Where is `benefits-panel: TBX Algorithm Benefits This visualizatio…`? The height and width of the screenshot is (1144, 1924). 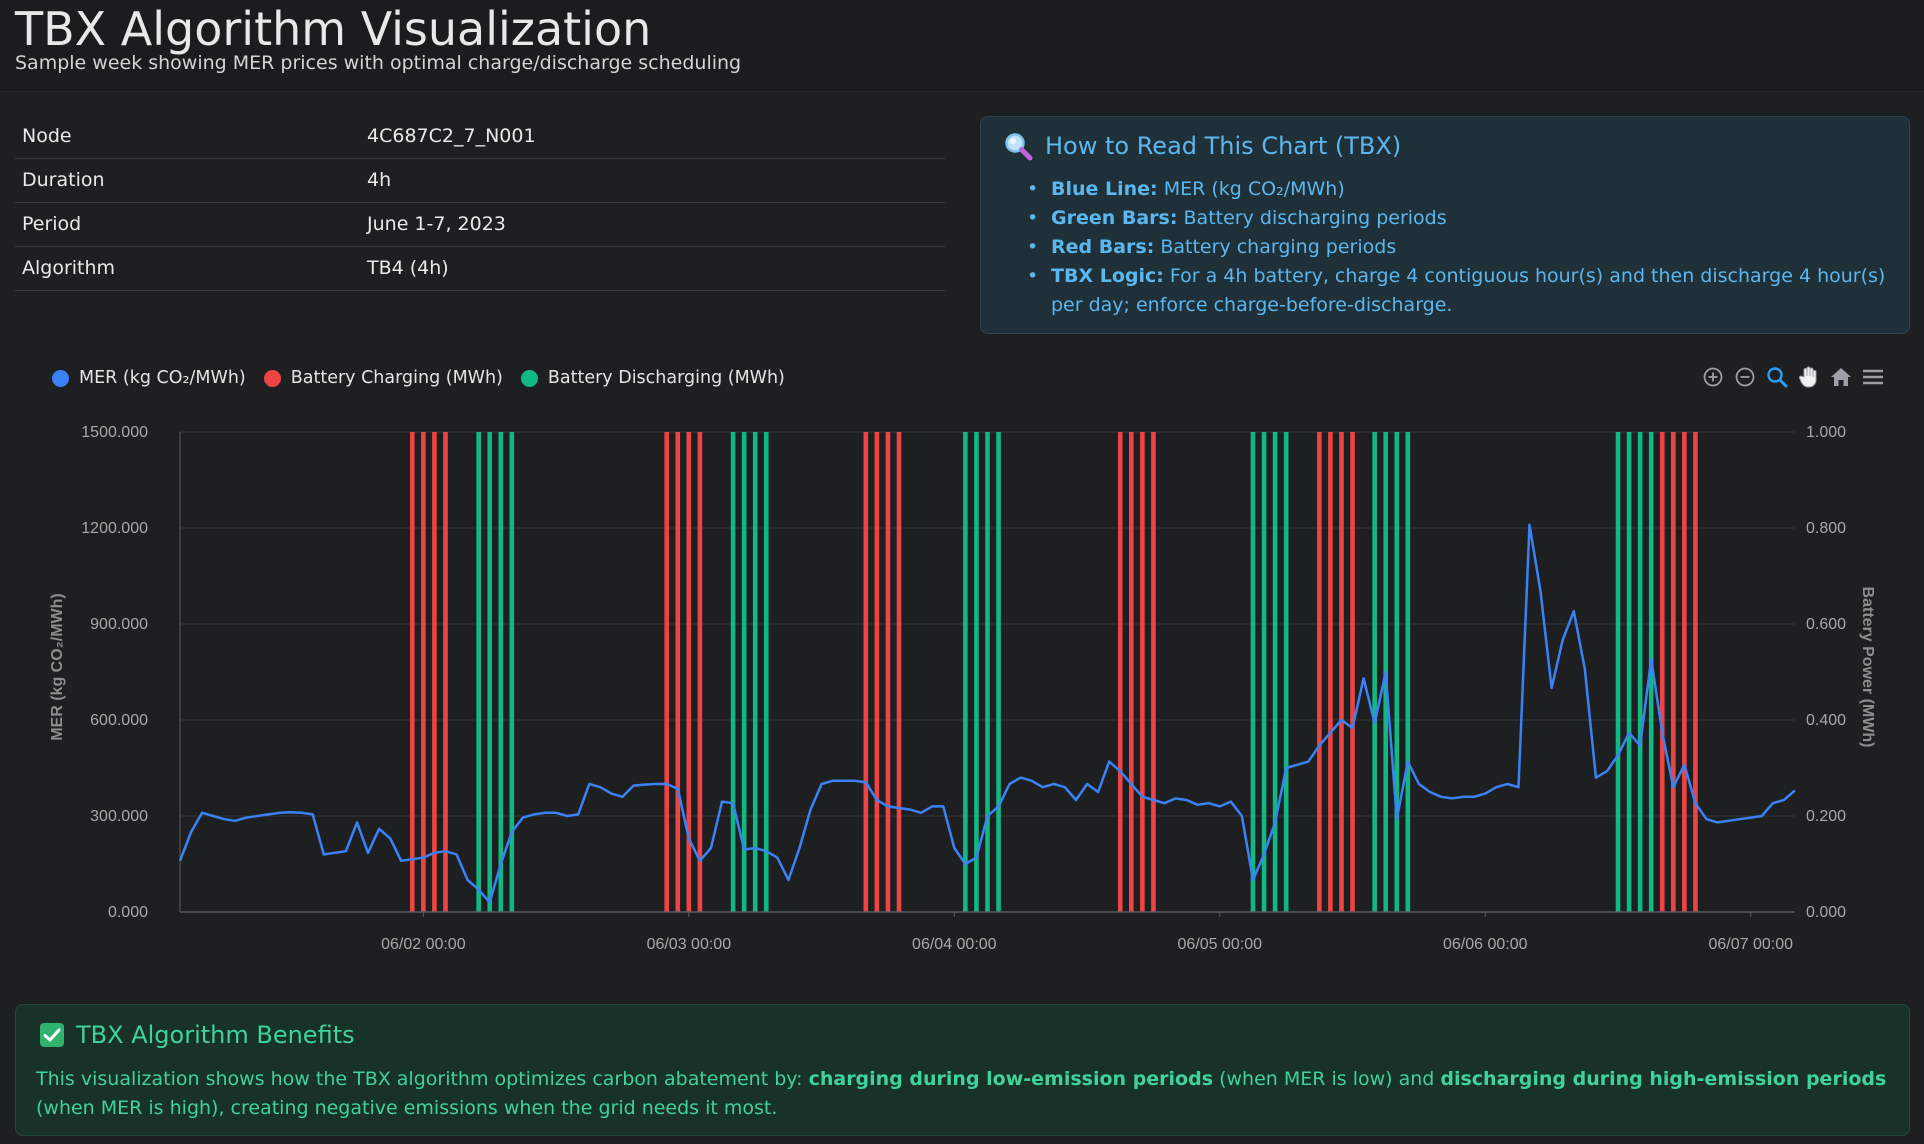
benefits-panel: TBX Algorithm Benefits This visualizatio… is located at coordinates (962, 1070).